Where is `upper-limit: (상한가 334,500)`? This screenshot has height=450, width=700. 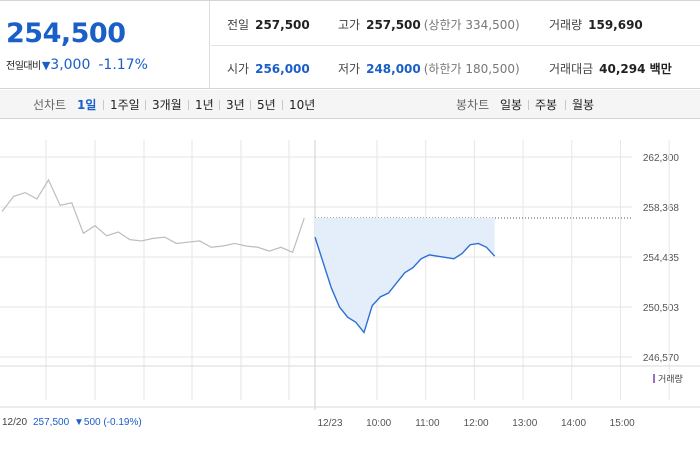 upper-limit: (상한가 334,500) is located at coordinates (471, 25).